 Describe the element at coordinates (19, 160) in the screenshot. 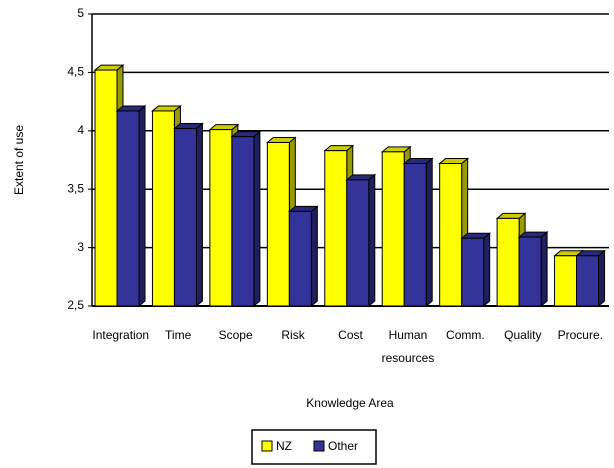

I see `y-axis-title: Extent of use` at that location.